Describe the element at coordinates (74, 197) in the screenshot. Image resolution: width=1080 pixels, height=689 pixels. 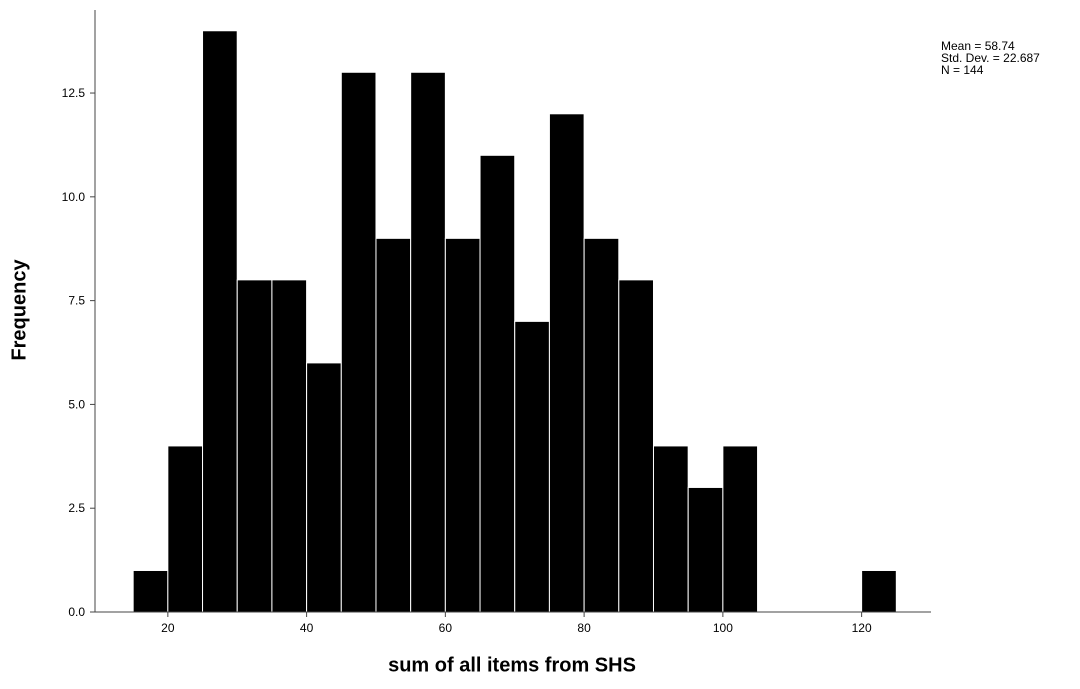
I see `y-tick-label: 10.0` at that location.